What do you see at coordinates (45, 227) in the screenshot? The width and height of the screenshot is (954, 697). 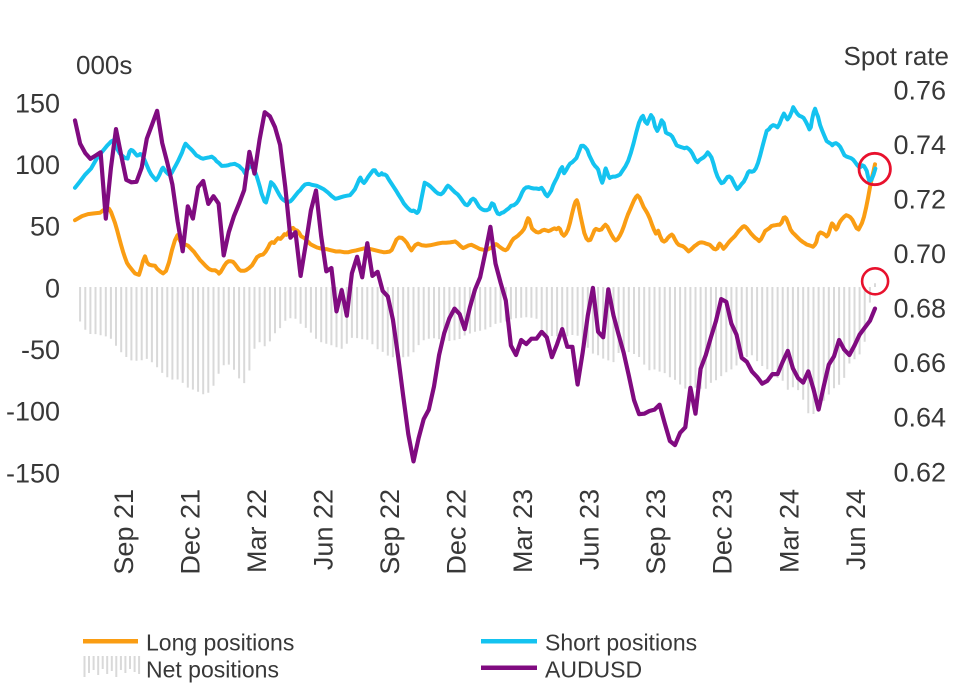 I see `svg-text: 50` at bounding box center [45, 227].